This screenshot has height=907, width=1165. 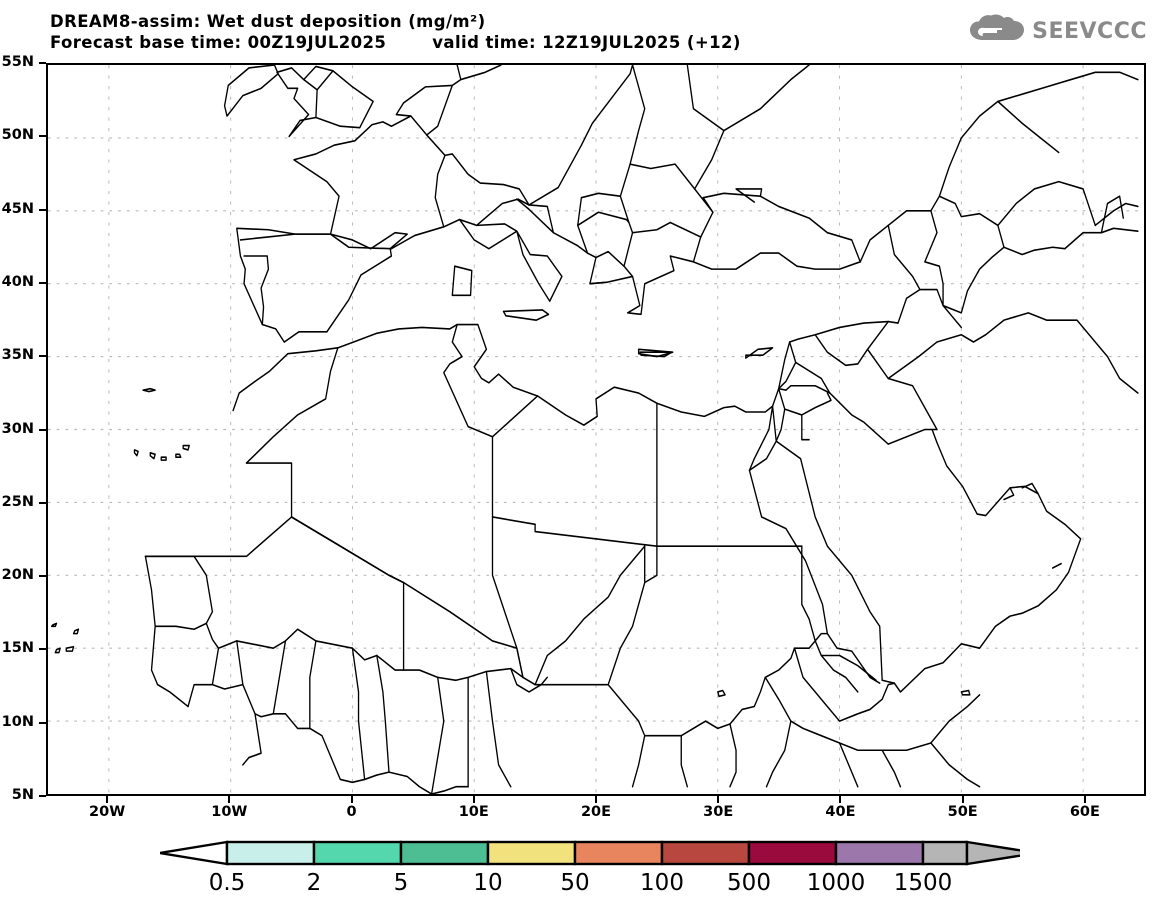 What do you see at coordinates (992, 853) in the screenshot?
I see `colorbar-over-arrow` at bounding box center [992, 853].